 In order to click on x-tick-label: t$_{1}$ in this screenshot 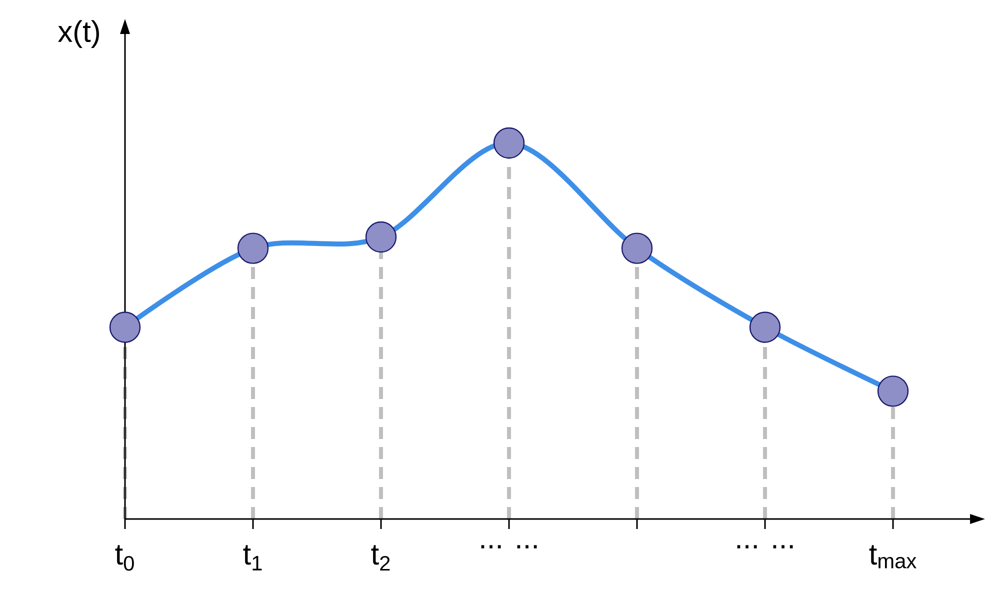, I will do `click(252, 557)`.